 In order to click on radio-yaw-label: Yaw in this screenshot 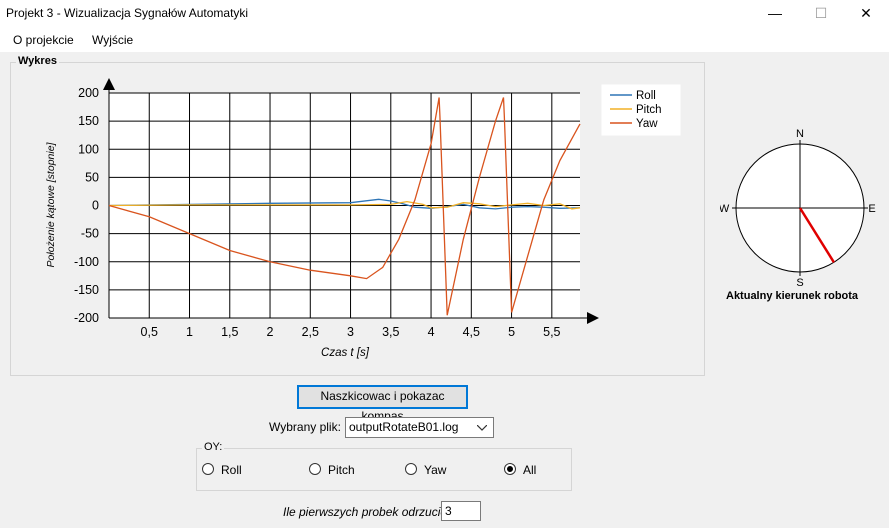, I will do `click(435, 470)`.